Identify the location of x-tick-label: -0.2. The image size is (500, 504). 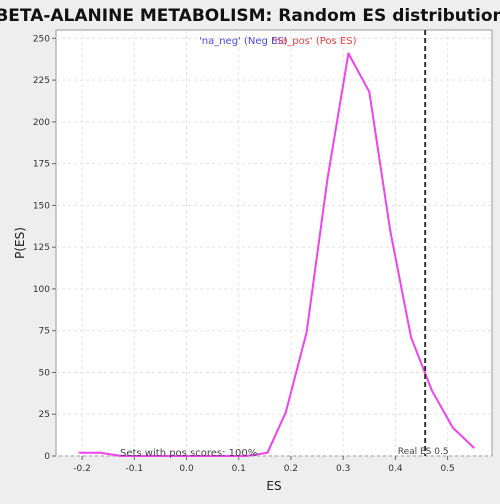
(82, 469).